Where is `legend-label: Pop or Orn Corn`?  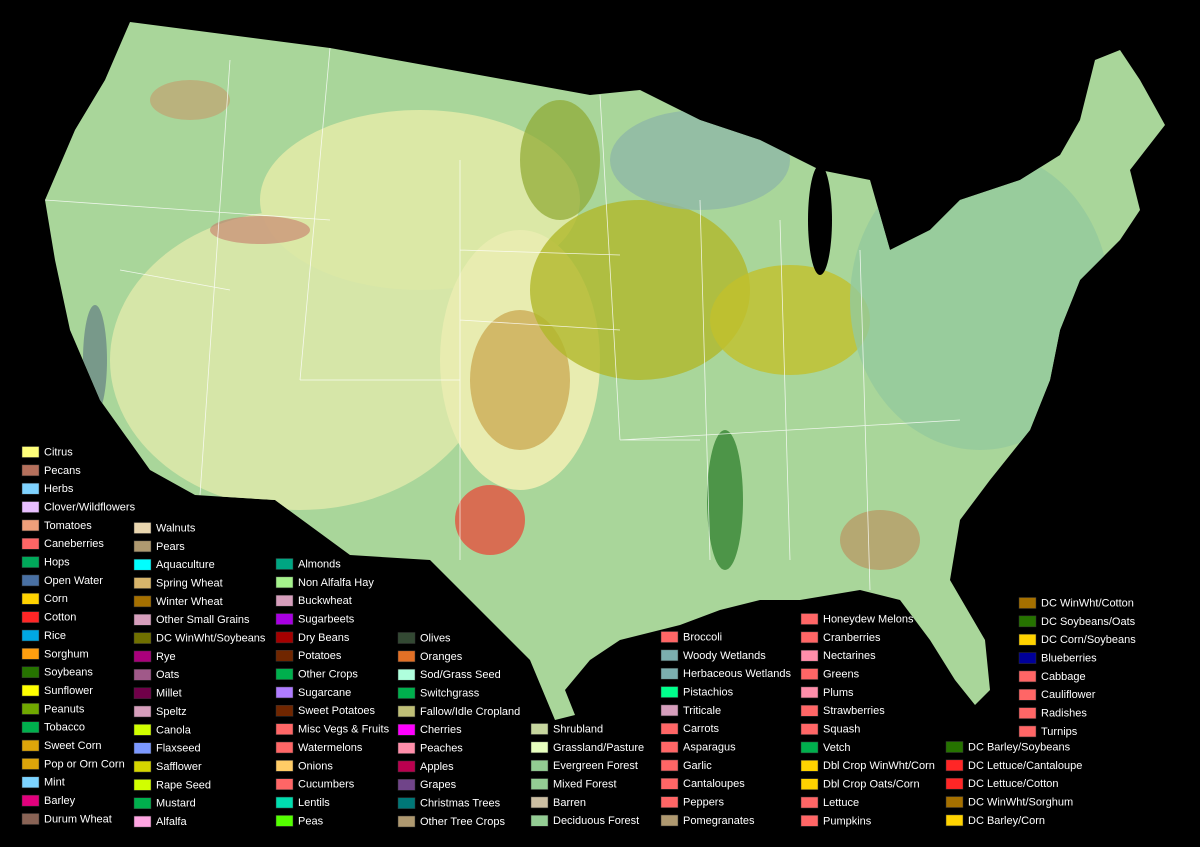
legend-label: Pop or Orn Corn is located at coordinates (84, 764).